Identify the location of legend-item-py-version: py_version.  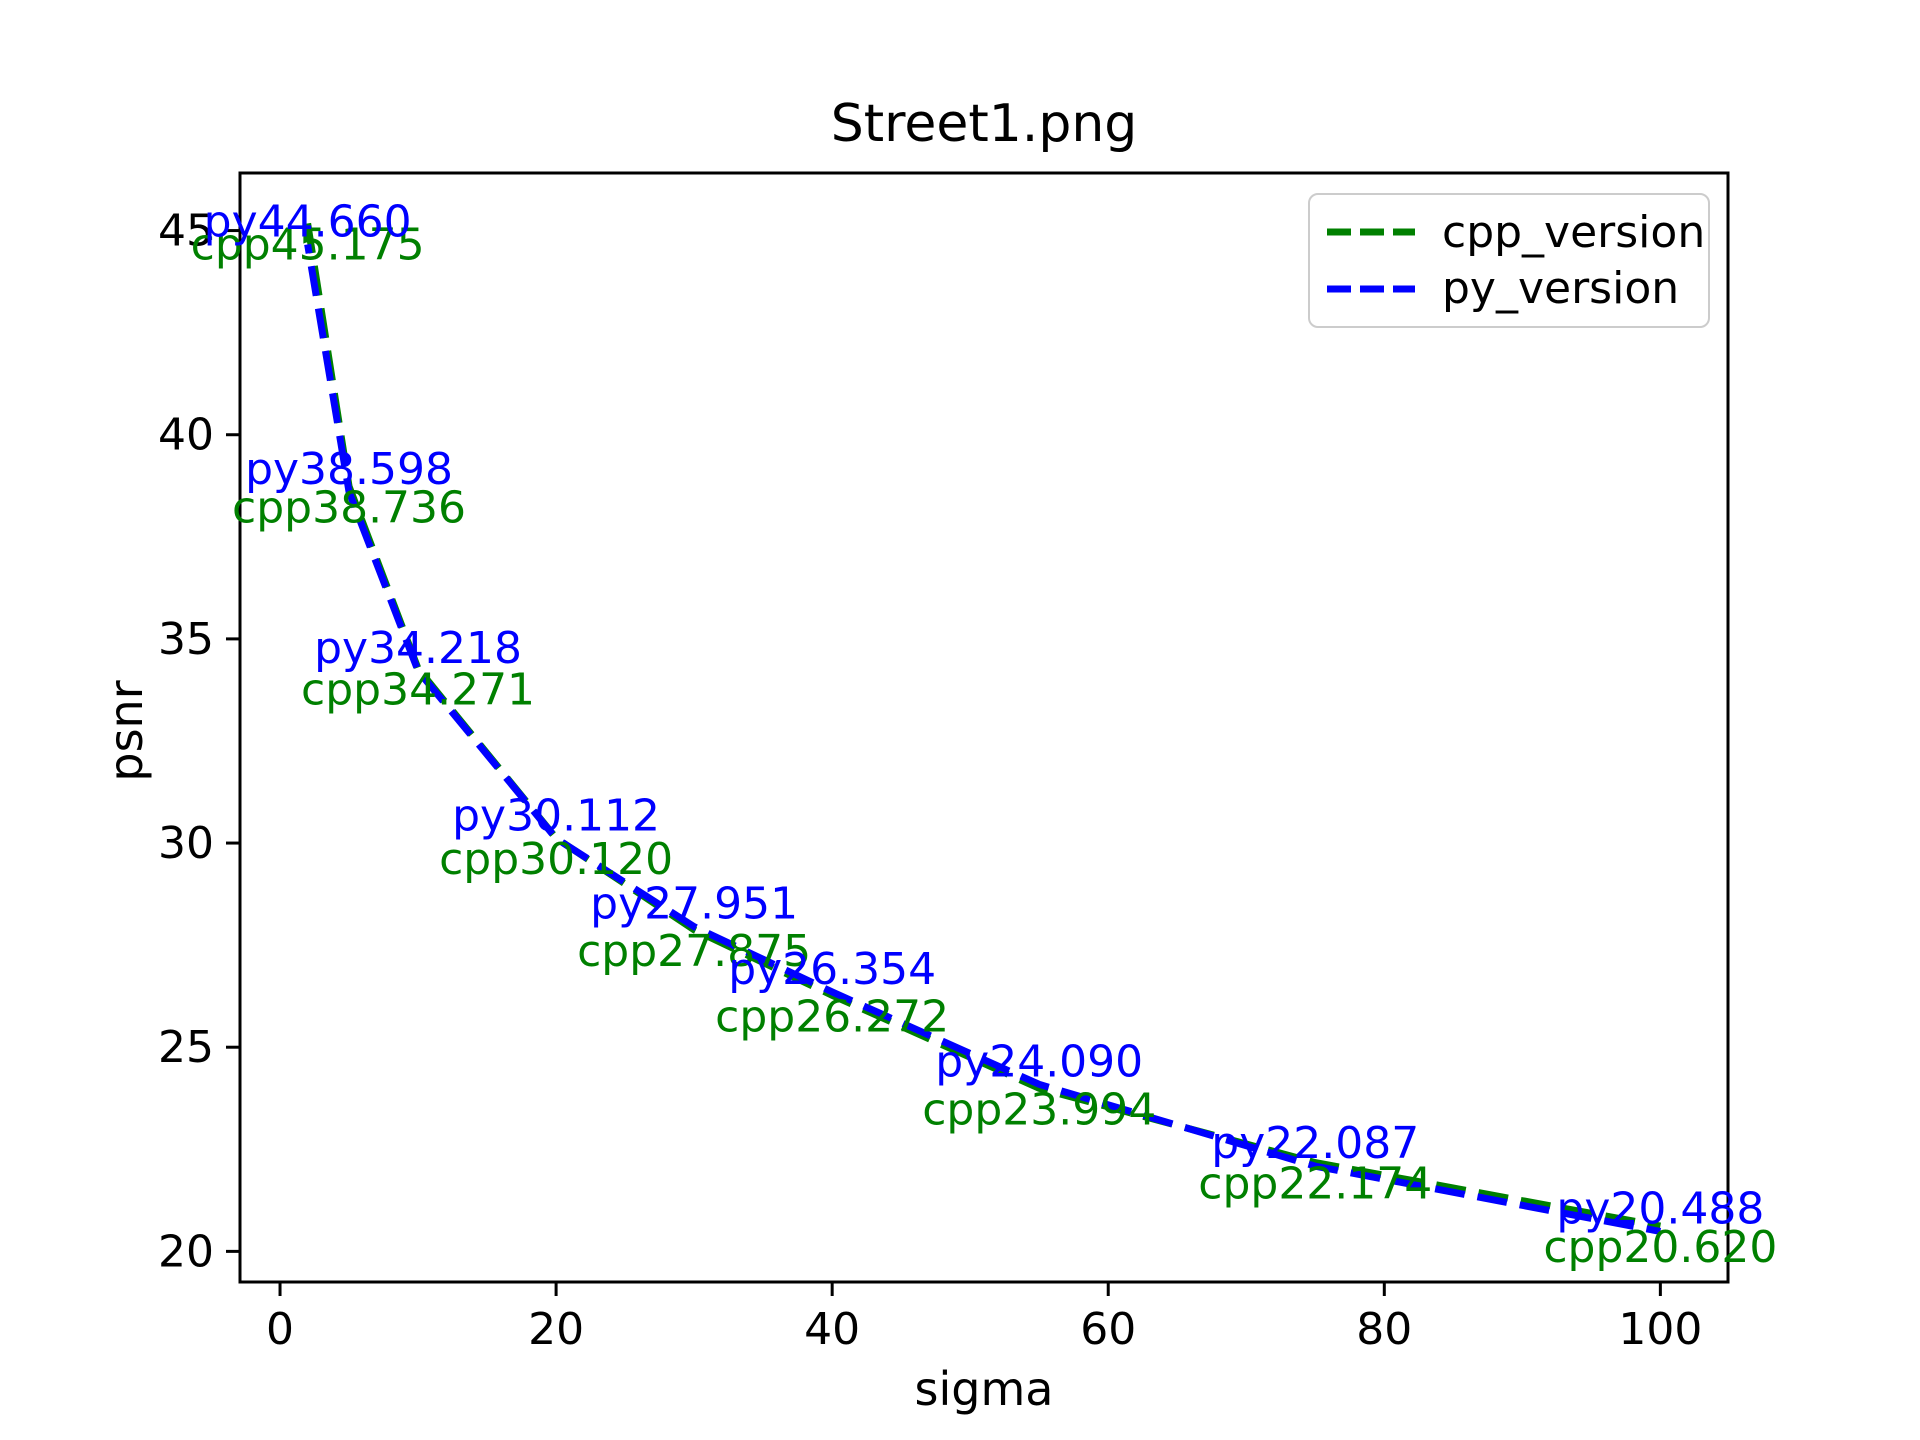
(1517, 288).